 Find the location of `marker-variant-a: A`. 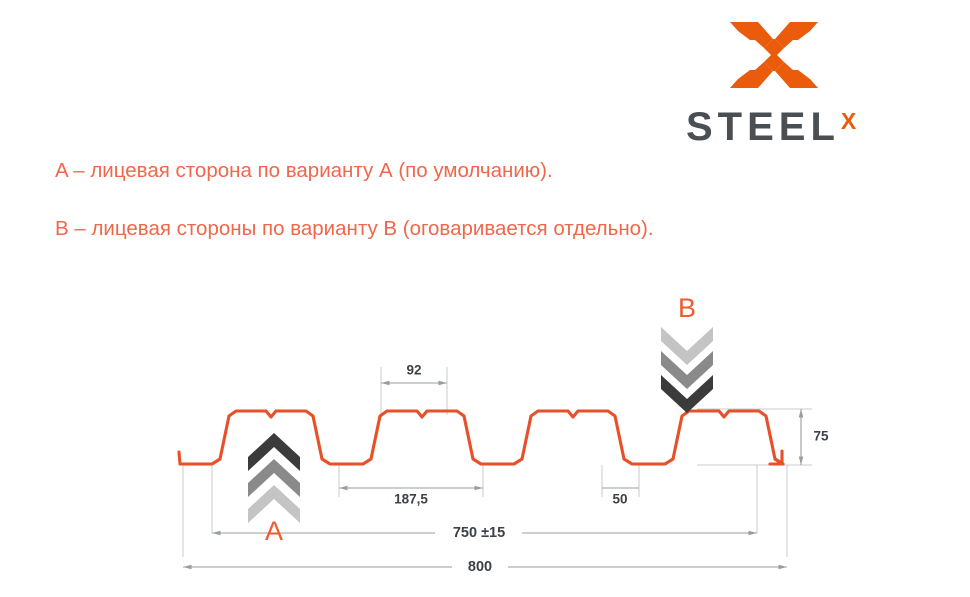

marker-variant-a: A is located at coordinates (274, 489).